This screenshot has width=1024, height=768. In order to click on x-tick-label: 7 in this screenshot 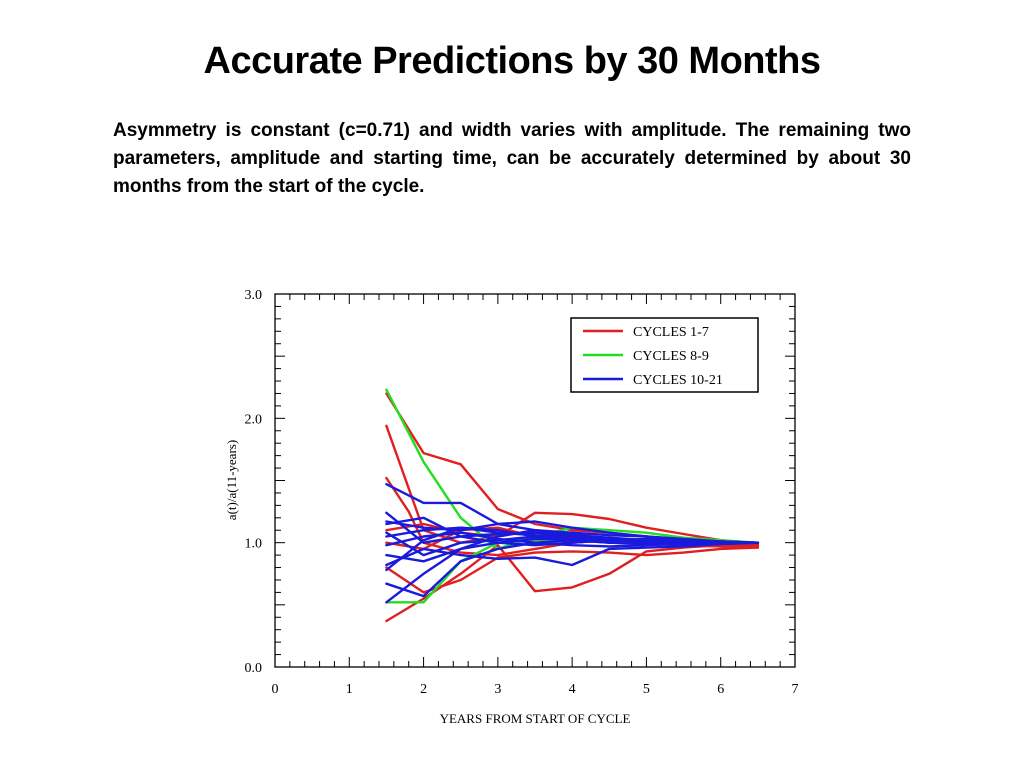, I will do `click(795, 689)`.